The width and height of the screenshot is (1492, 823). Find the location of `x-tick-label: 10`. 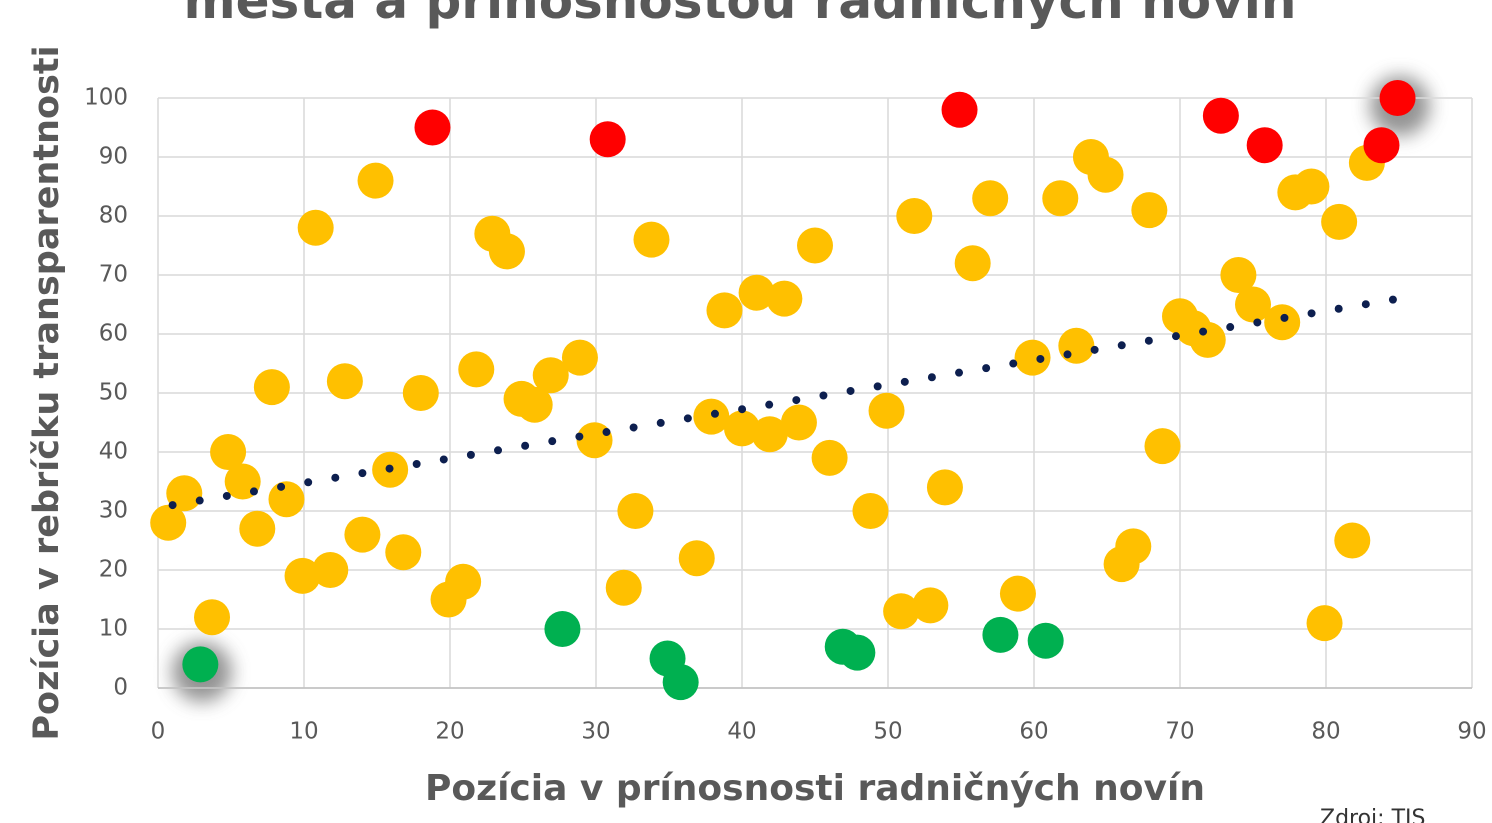

x-tick-label: 10 is located at coordinates (303, 732).